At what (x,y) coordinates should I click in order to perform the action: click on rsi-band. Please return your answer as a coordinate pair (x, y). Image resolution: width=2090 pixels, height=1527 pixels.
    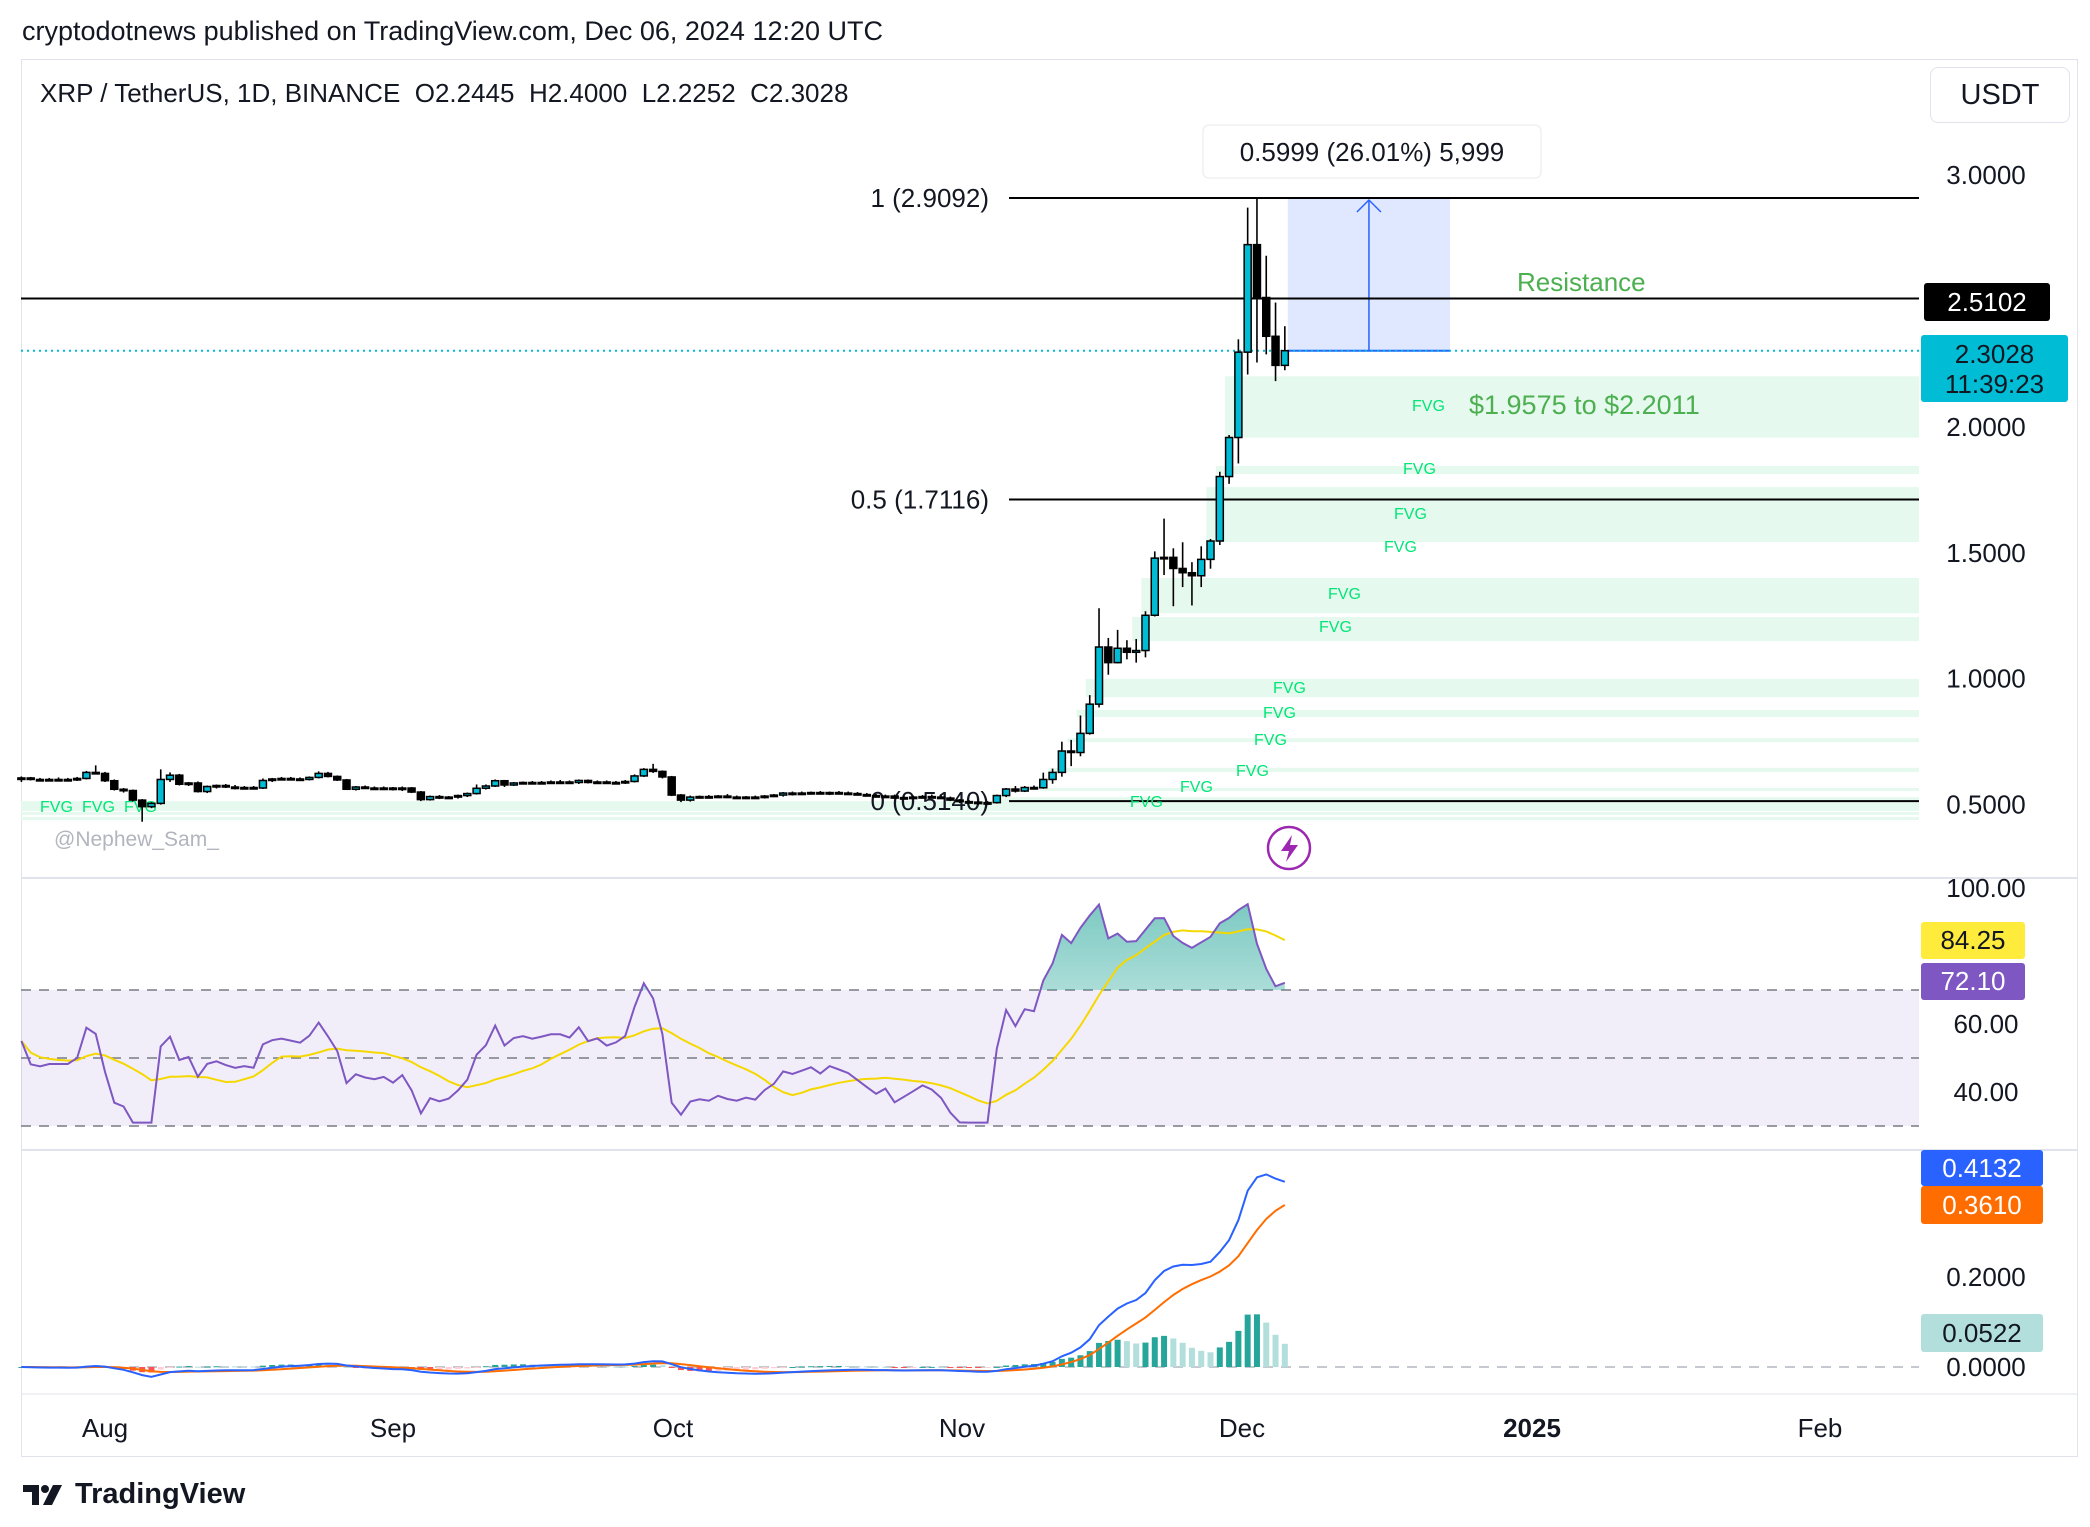
    Looking at the image, I should click on (970, 1058).